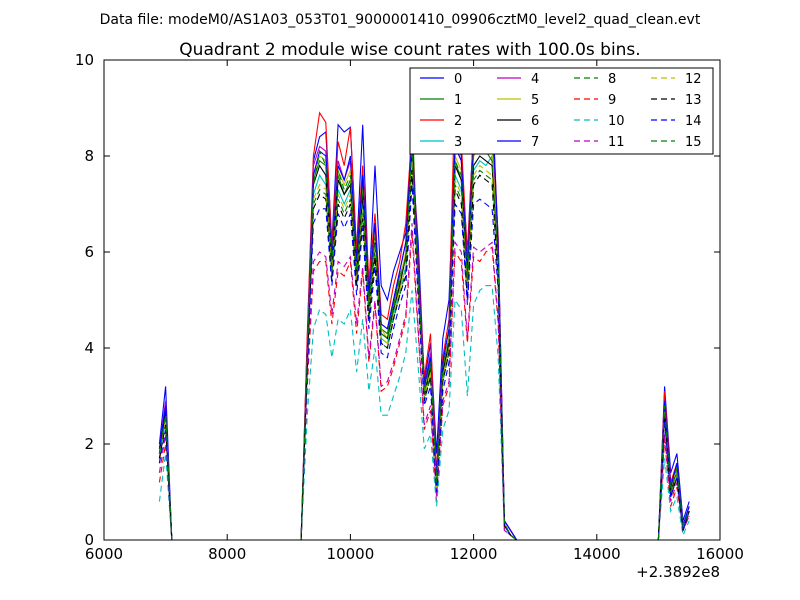 The height and width of the screenshot is (600, 800). I want to click on x-tick-label: 12000, so click(474, 554).